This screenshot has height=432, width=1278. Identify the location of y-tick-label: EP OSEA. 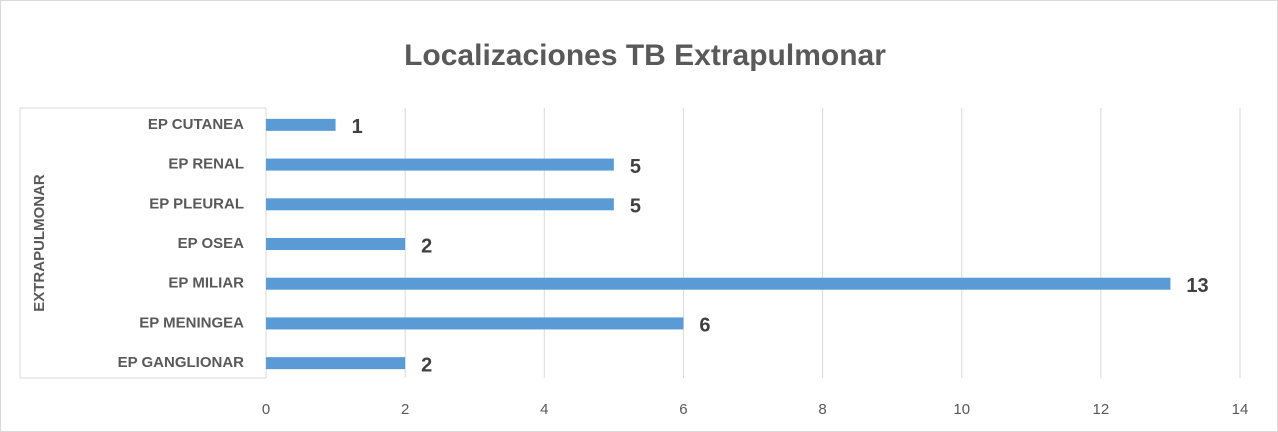
(211, 243).